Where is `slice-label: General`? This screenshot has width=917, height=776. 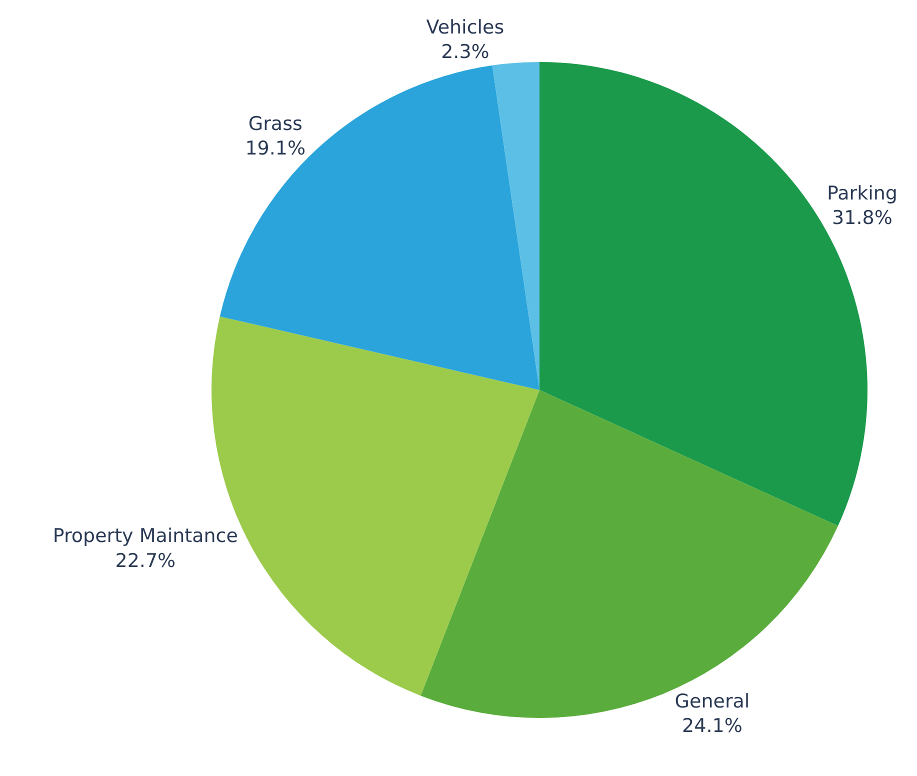
slice-label: General is located at coordinates (712, 701).